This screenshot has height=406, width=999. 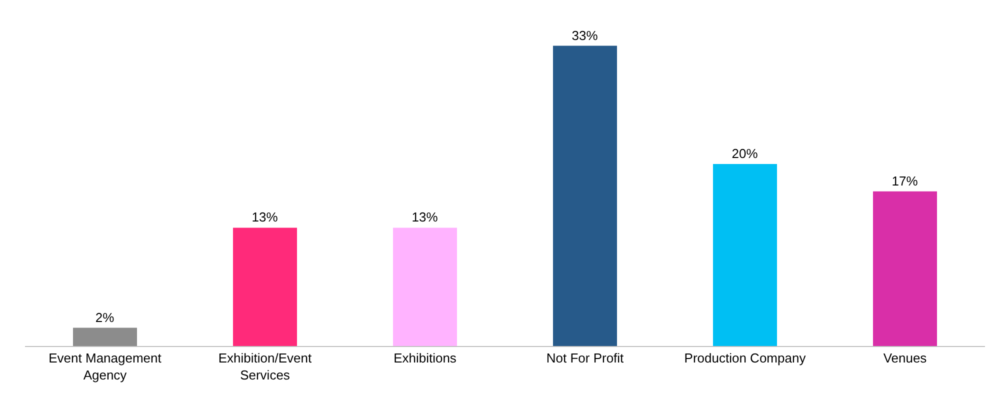 What do you see at coordinates (585, 35) in the screenshot?
I see `data-label: 33%` at bounding box center [585, 35].